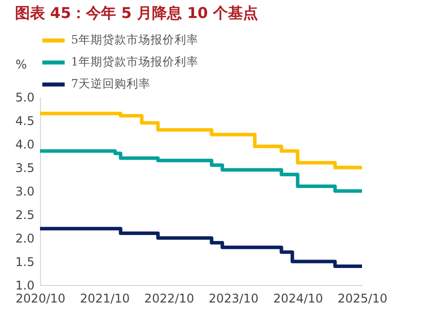 The height and width of the screenshot is (334, 426). What do you see at coordinates (298, 299) in the screenshot?
I see `x-tick-label: 2024/10` at bounding box center [298, 299].